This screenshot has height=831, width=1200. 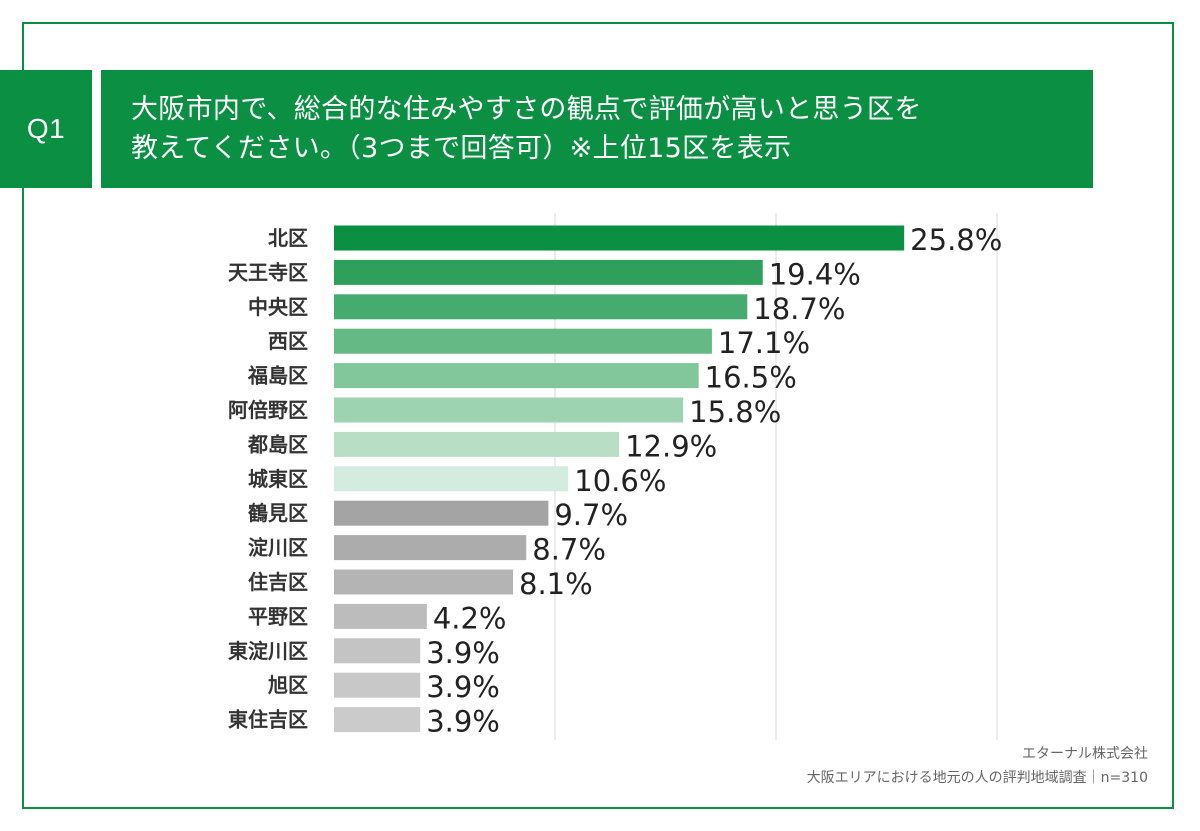 What do you see at coordinates (815, 274) in the screenshot?
I see `value-label-1: 19.4%` at bounding box center [815, 274].